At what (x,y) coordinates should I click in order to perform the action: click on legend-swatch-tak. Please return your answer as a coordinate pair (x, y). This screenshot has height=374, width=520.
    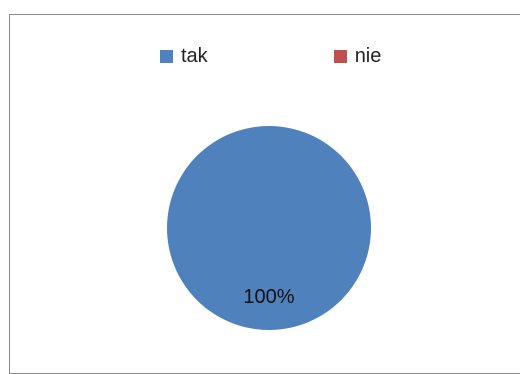
    Looking at the image, I should click on (166, 56).